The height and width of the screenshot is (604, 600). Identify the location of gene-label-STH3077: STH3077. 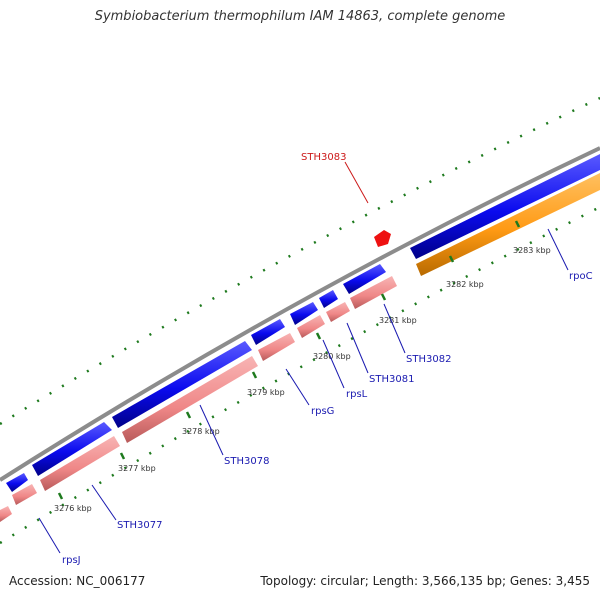
(139, 525).